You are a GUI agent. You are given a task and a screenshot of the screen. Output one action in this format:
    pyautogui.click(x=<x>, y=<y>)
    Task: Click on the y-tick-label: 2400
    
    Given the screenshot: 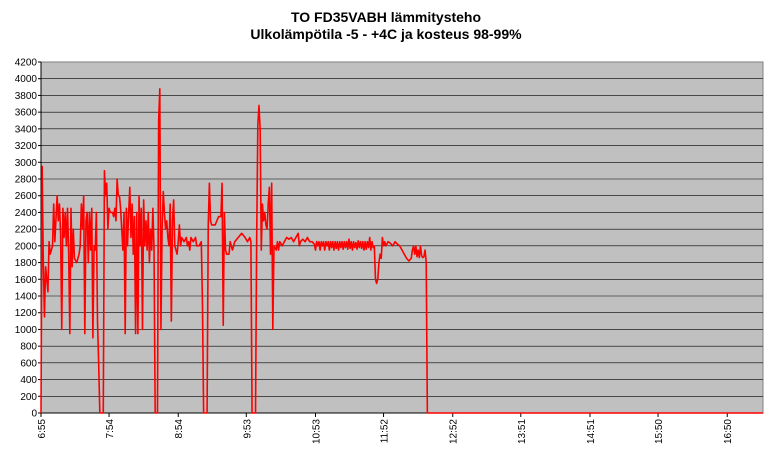 What is the action you would take?
    pyautogui.click(x=26, y=213)
    